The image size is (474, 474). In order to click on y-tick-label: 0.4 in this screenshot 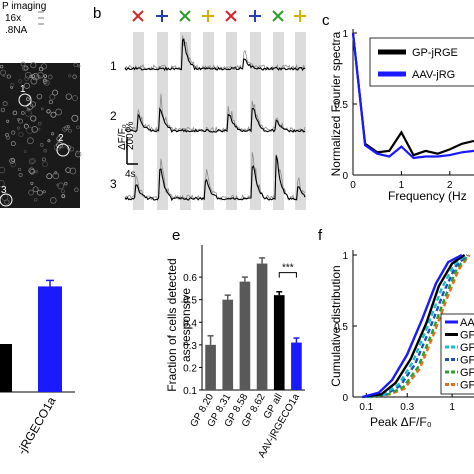, I will do `click(190, 323)`.